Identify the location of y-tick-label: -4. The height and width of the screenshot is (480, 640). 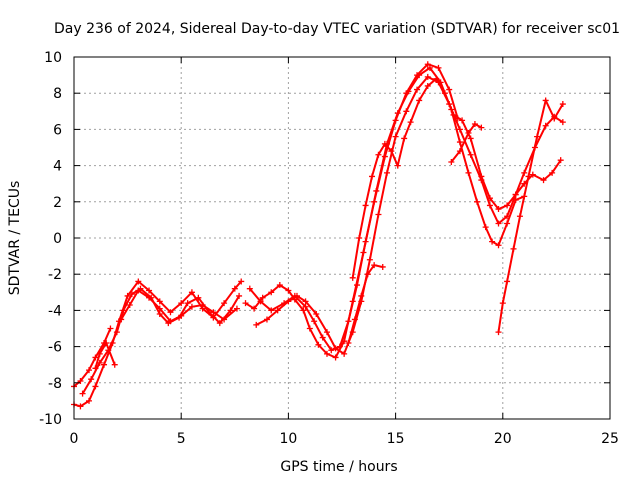
(55, 311).